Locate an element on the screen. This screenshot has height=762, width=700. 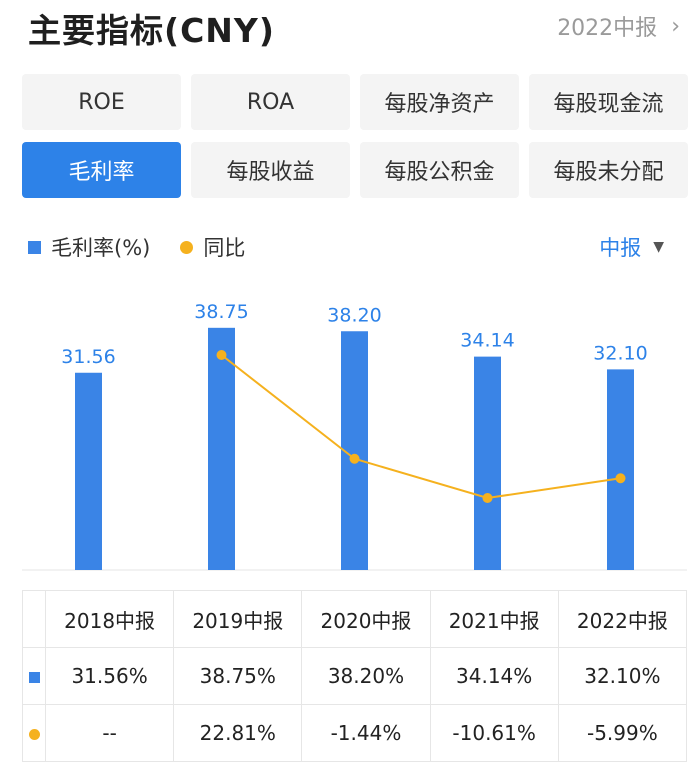
legend-series2: 同比 is located at coordinates (224, 248).